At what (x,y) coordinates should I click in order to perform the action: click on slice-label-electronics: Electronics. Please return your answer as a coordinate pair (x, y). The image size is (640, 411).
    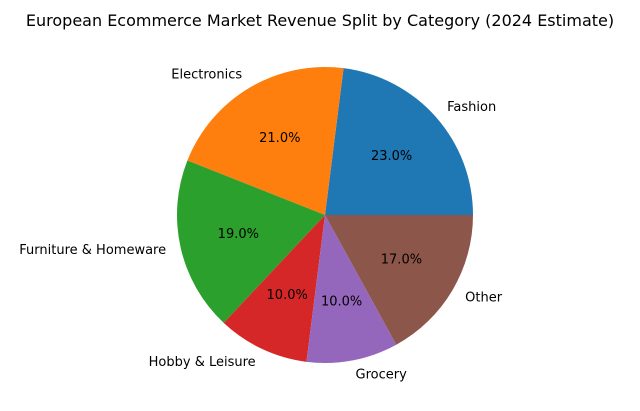
    Looking at the image, I should click on (206, 74).